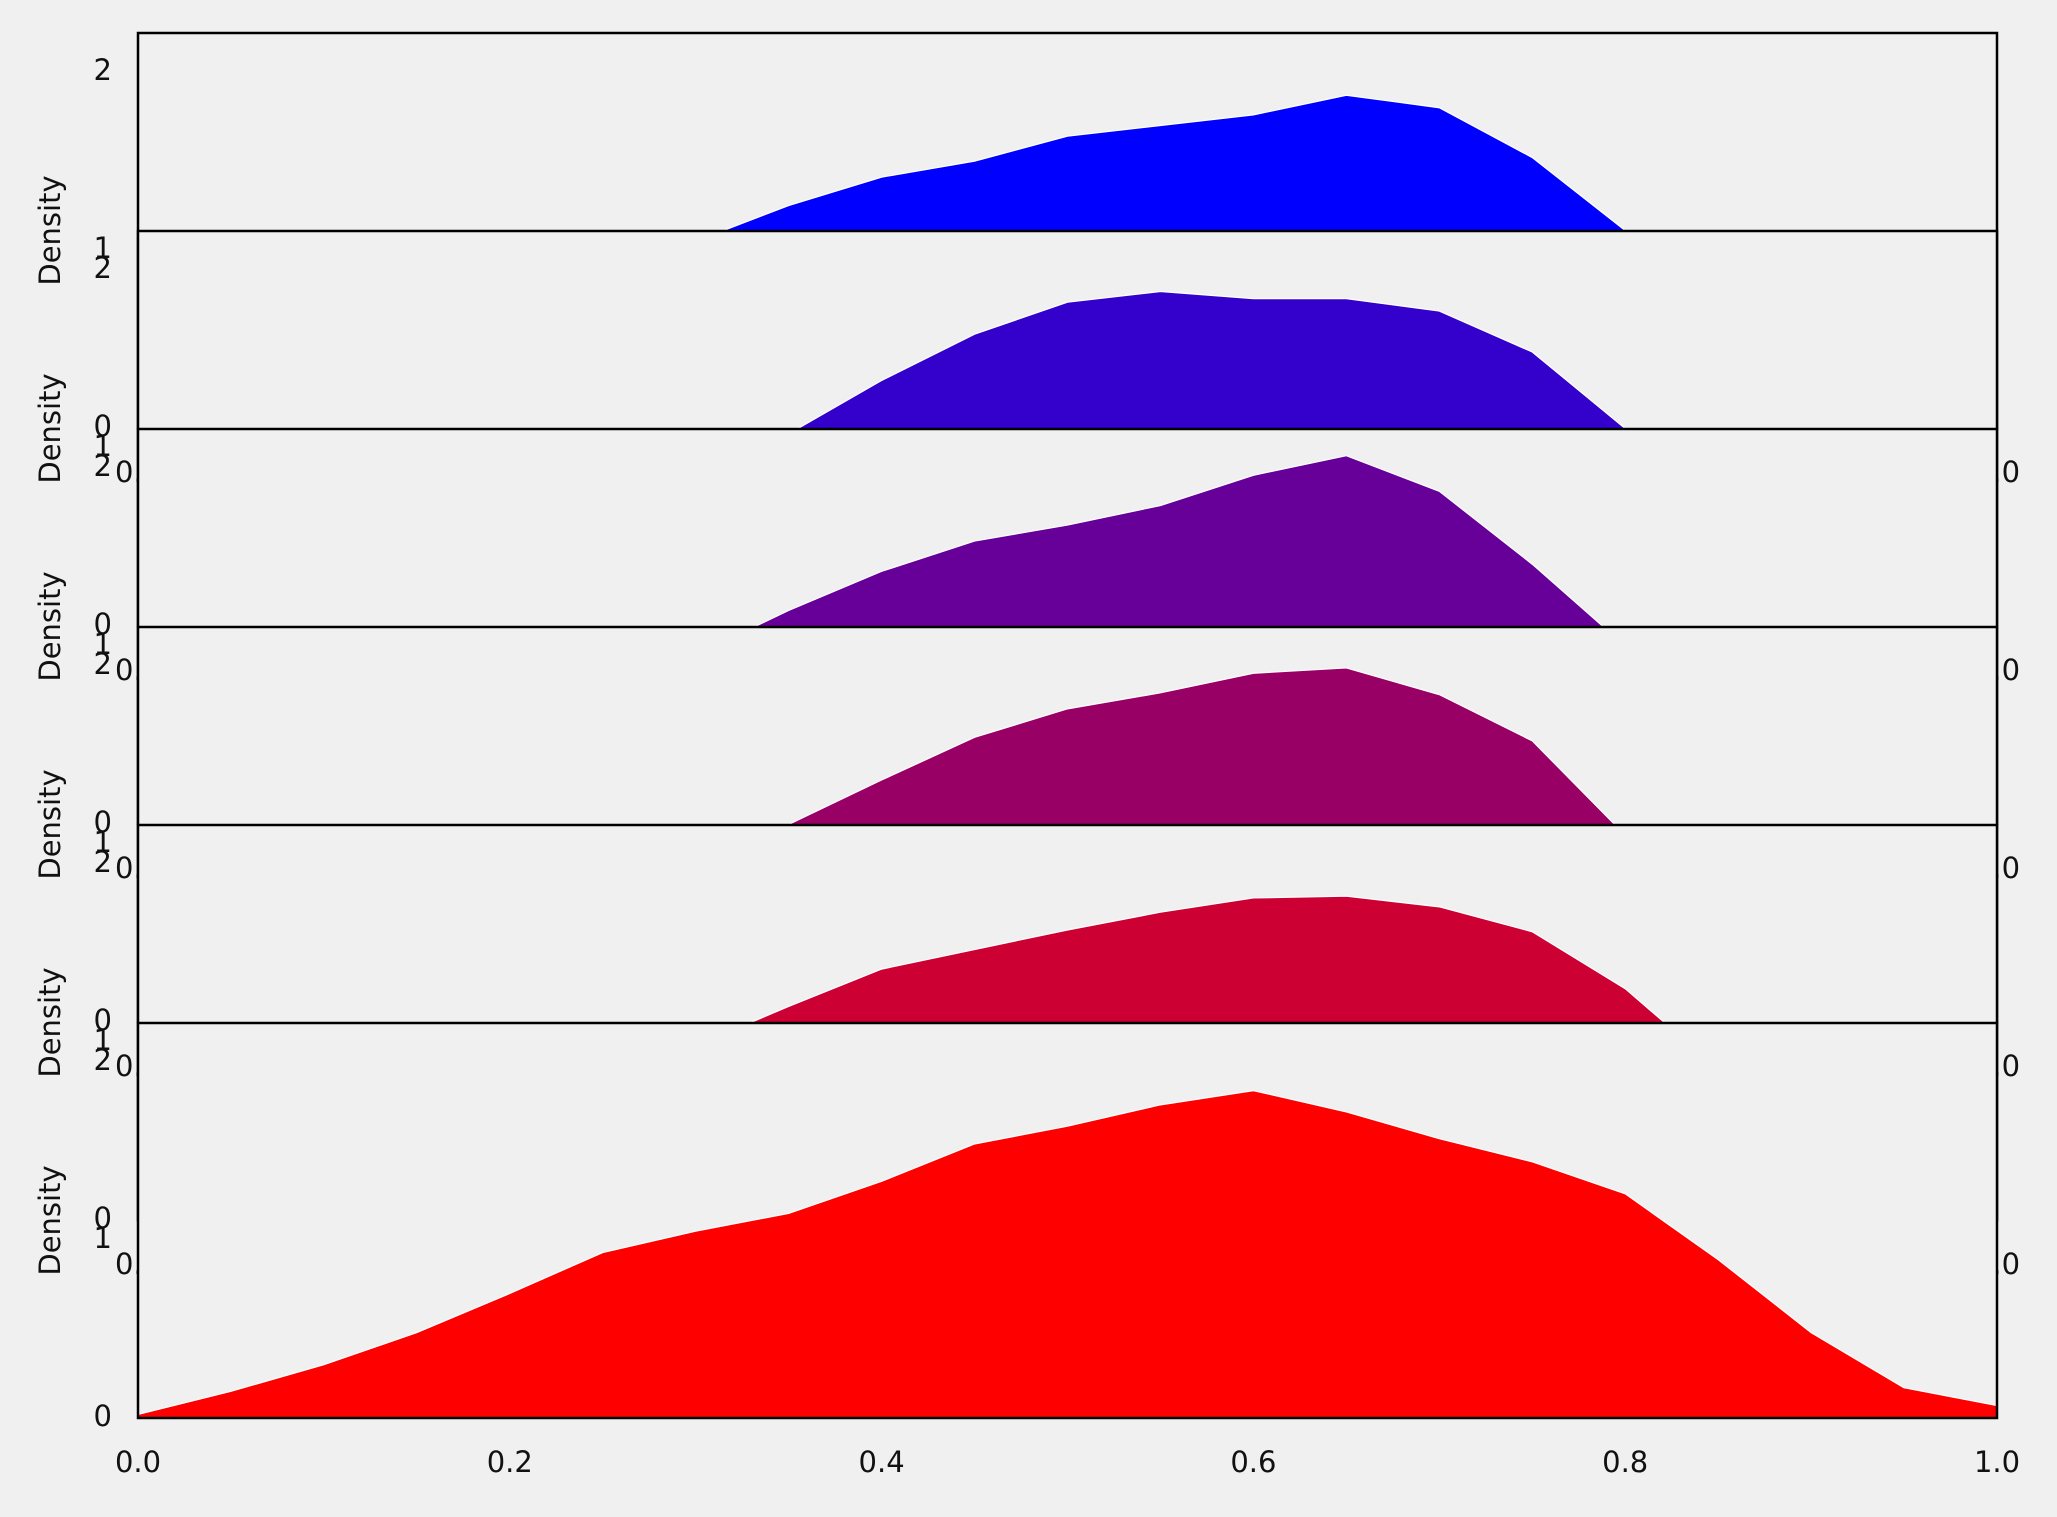  Describe the element at coordinates (138, 1462) in the screenshot. I see `x-tick-label: 0.0` at that location.